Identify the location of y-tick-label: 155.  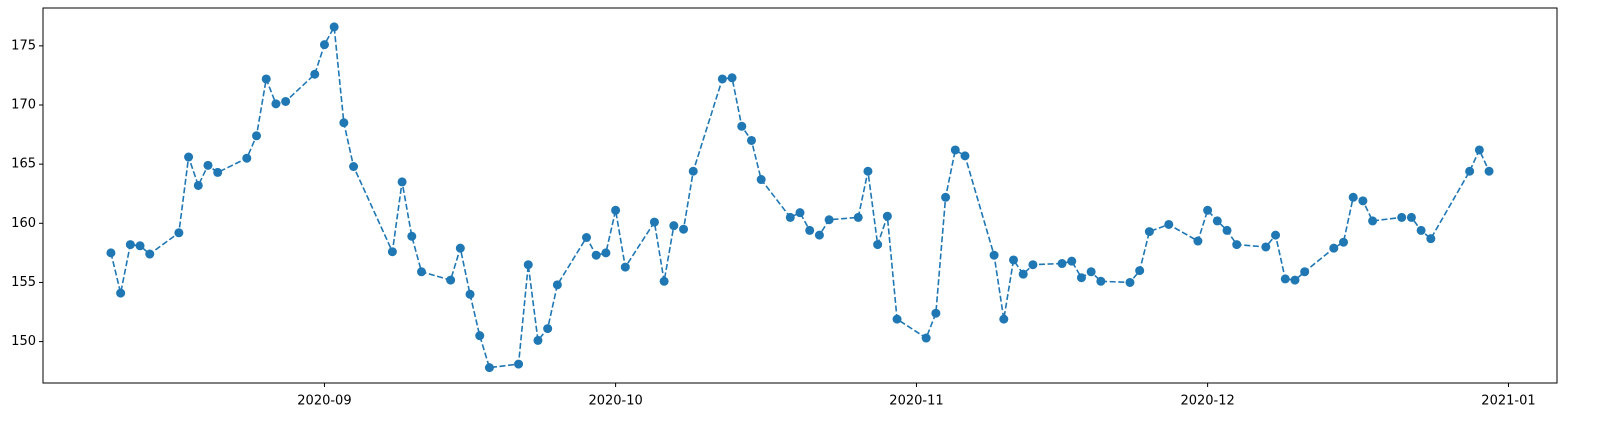
(23, 282).